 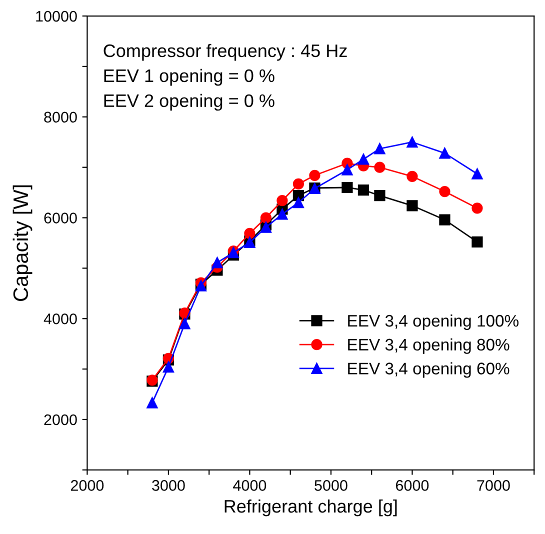 What do you see at coordinates (60, 420) in the screenshot?
I see `y-tick-label: 2000` at bounding box center [60, 420].